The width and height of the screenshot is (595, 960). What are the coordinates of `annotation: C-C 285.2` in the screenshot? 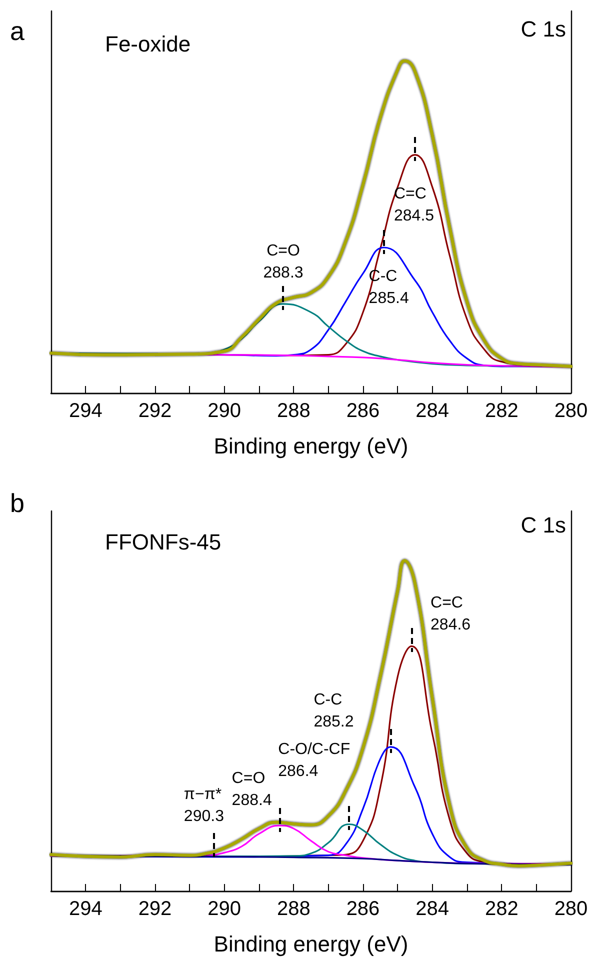 It's located at (334, 710).